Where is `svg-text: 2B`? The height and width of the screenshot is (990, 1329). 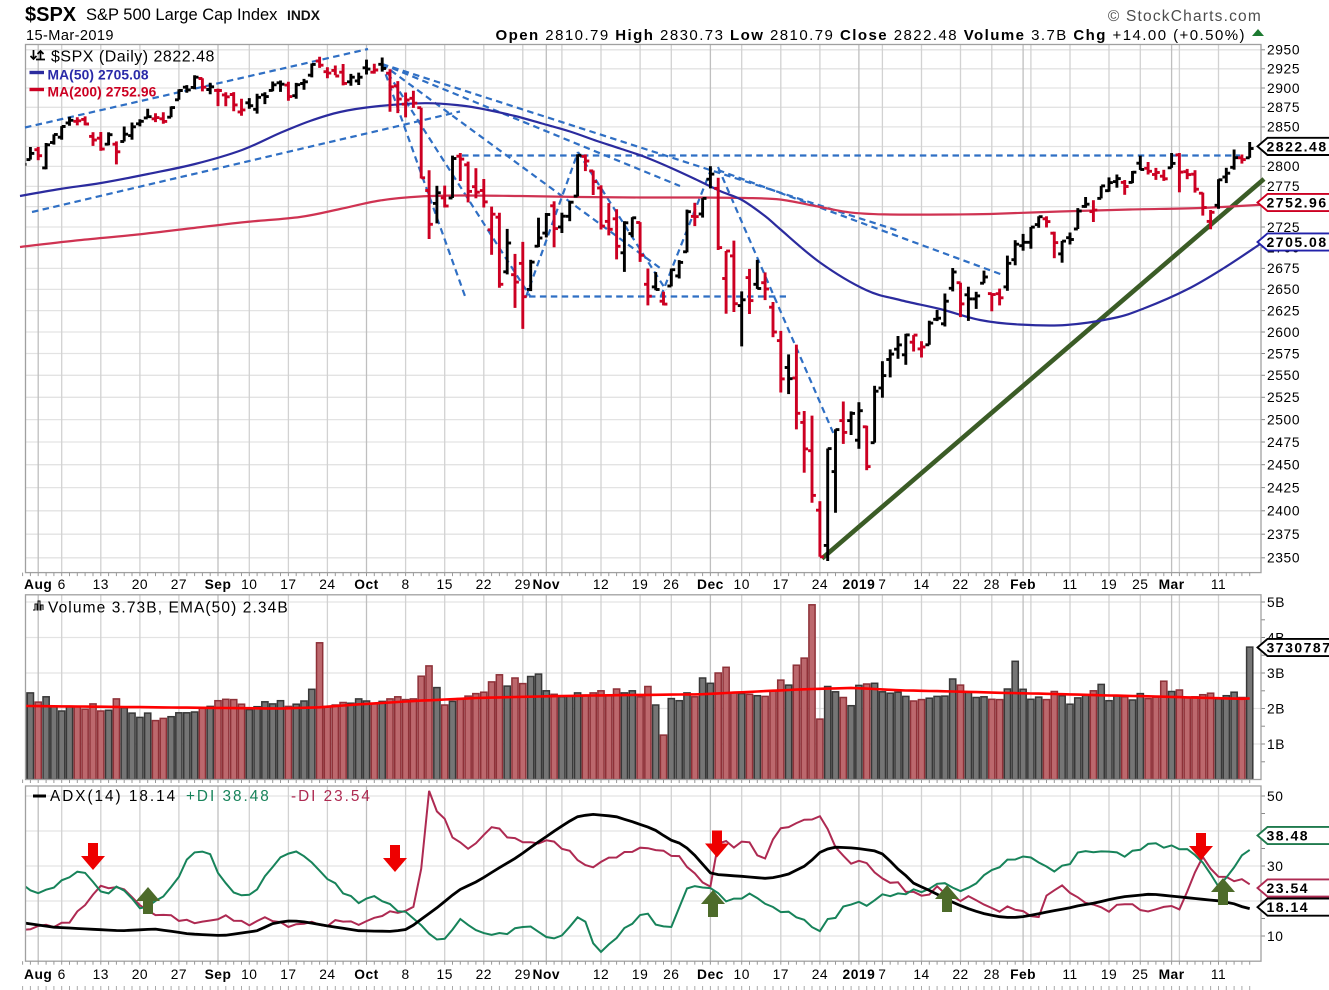 svg-text: 2B is located at coordinates (1276, 708).